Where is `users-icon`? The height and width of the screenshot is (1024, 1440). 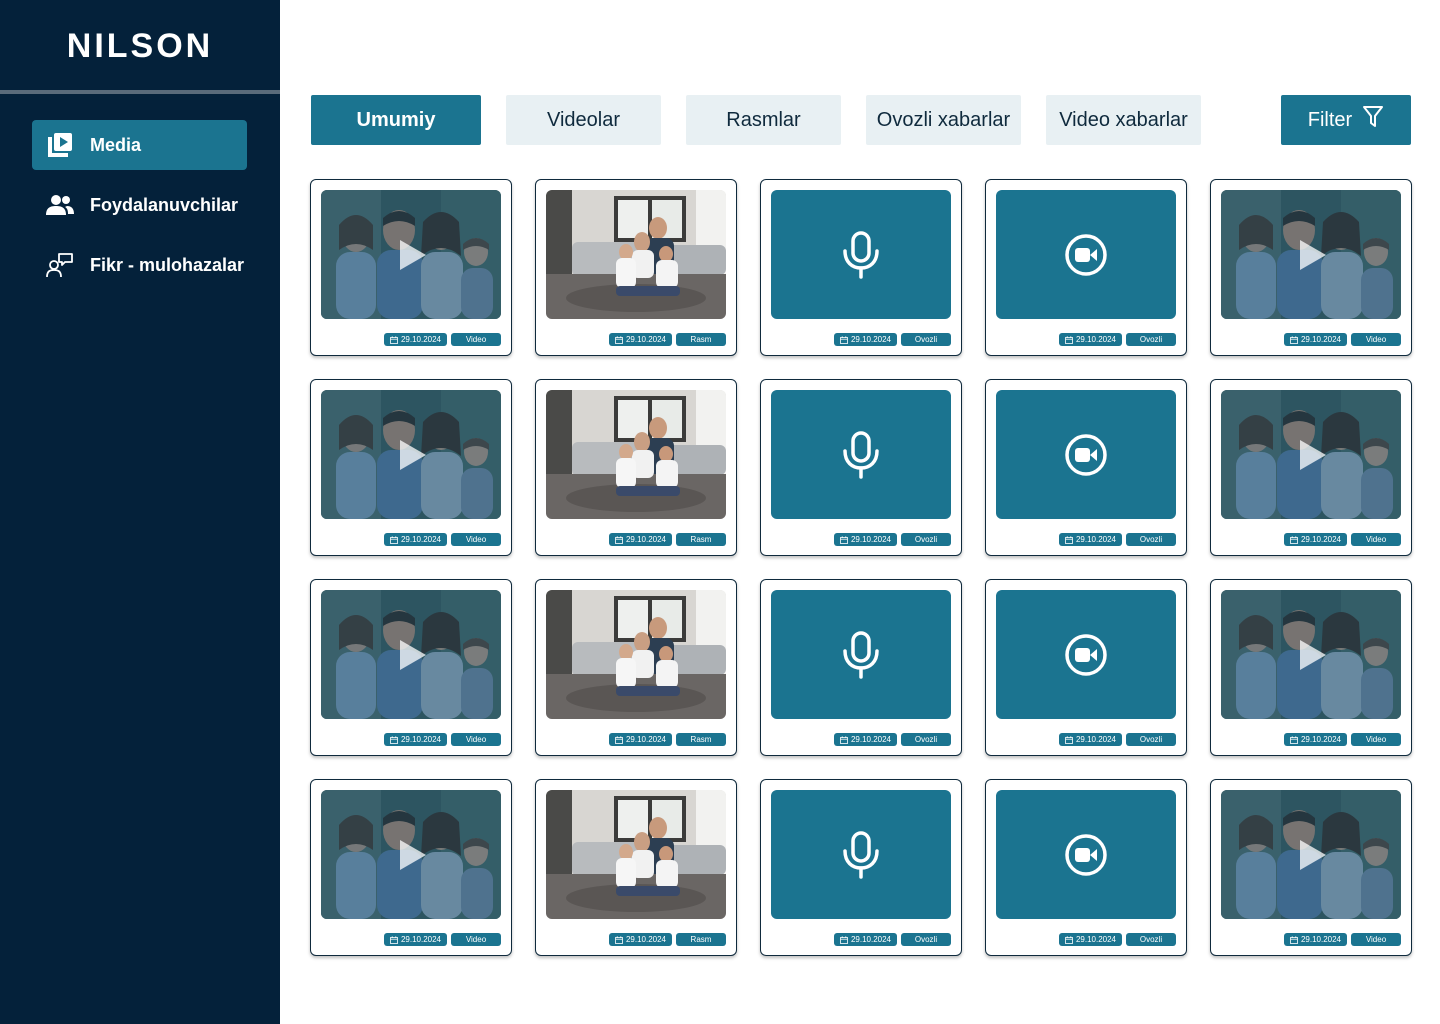
users-icon is located at coordinates (60, 205).